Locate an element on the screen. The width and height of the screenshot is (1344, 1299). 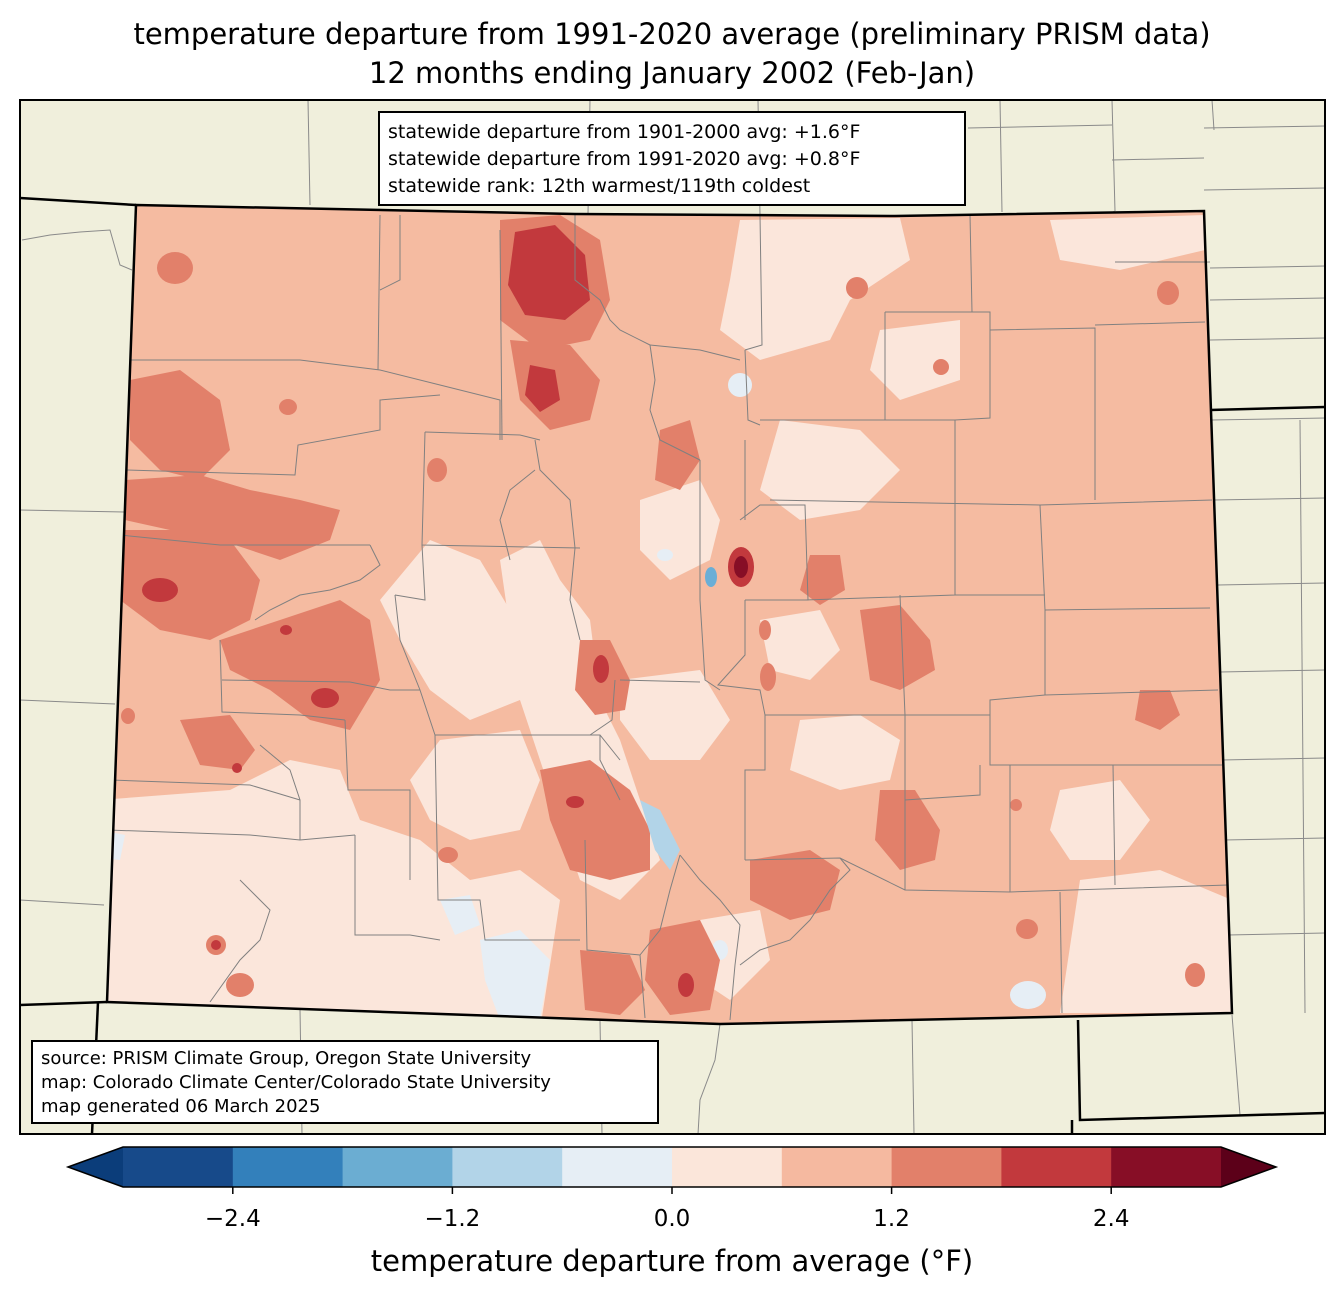
colorbar-over-extension is located at coordinates (1248, 1167).